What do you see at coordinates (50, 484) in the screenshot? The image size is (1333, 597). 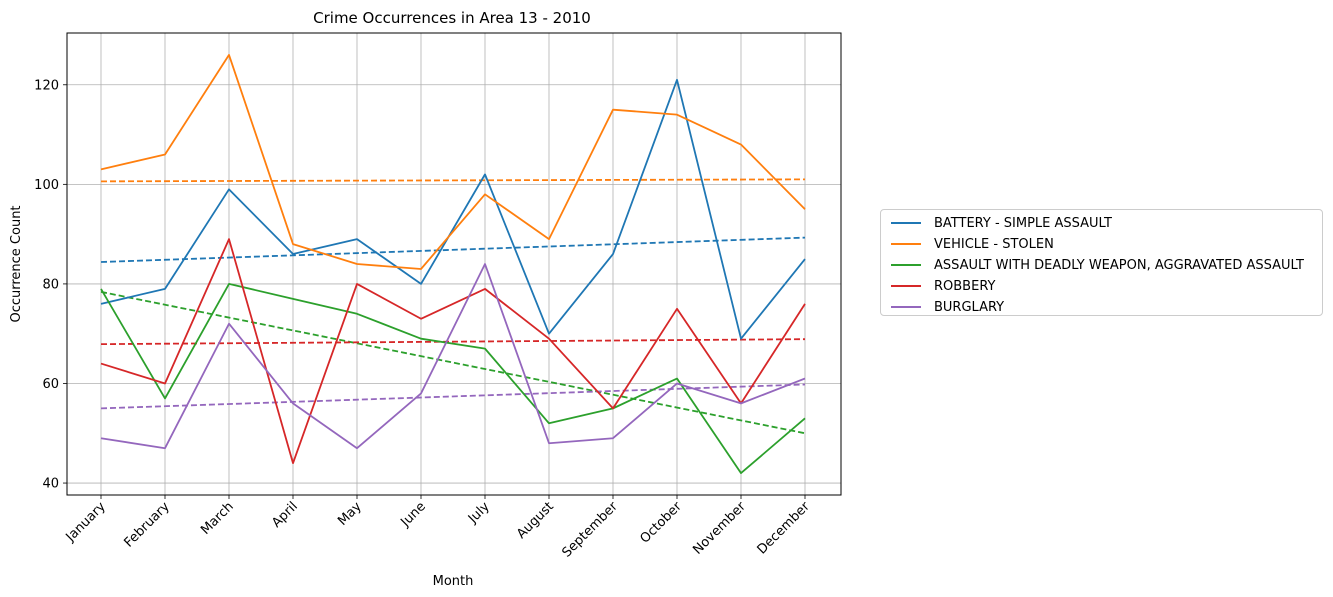 I see `y-tick-label: 40` at bounding box center [50, 484].